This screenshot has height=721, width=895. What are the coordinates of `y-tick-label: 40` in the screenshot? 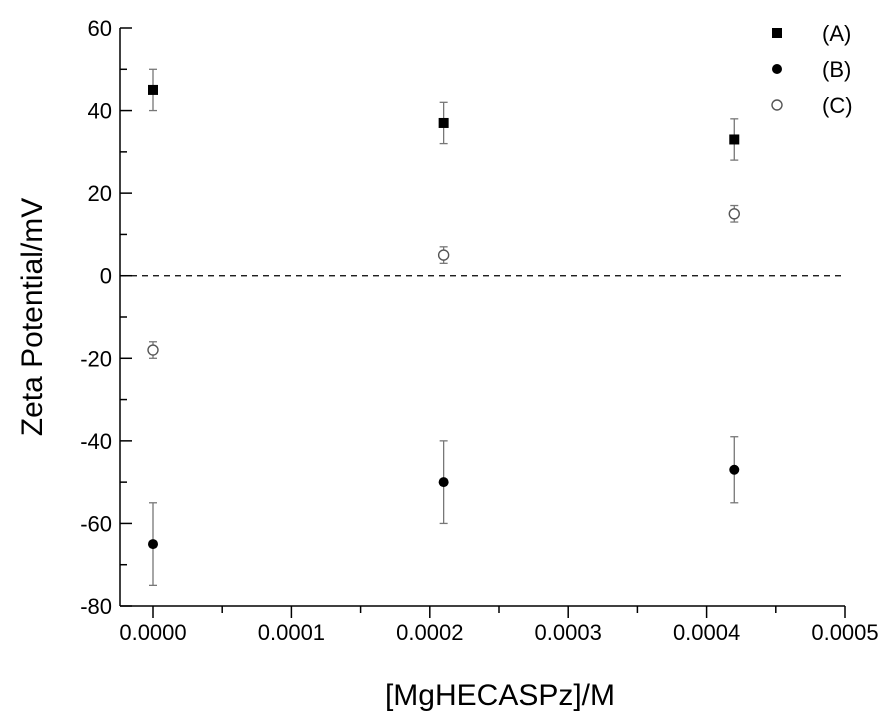 It's located at (100, 111).